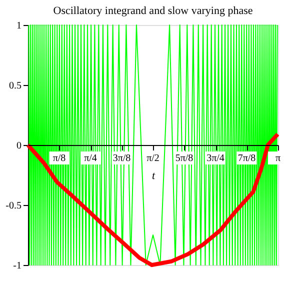 The image size is (300, 300). Describe the element at coordinates (247, 158) in the screenshot. I see `x-tick-label: 7π/8` at that location.